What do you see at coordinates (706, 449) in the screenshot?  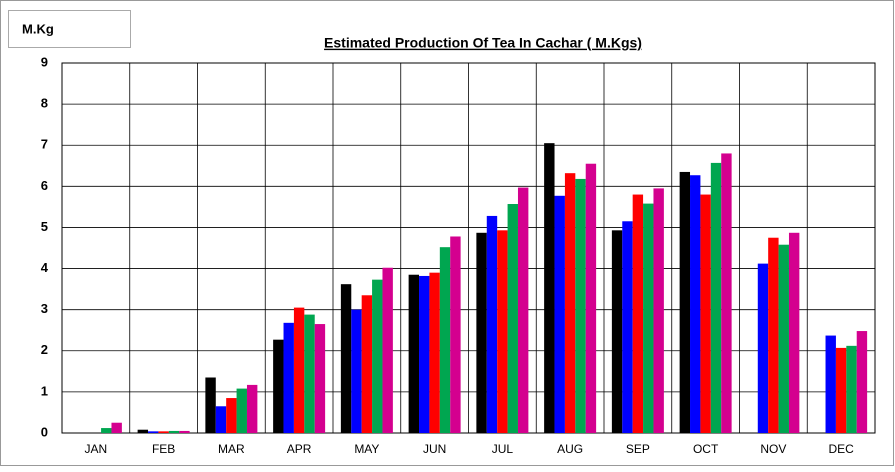 I see `x-tick-label: OCT` at bounding box center [706, 449].